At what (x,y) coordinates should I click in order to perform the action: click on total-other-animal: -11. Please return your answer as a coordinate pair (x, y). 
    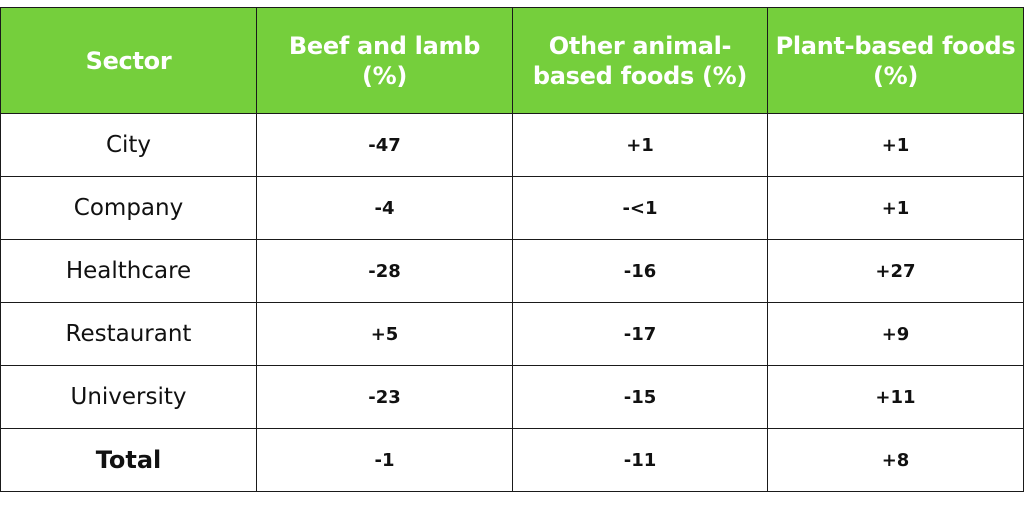
    Looking at the image, I should click on (640, 460).